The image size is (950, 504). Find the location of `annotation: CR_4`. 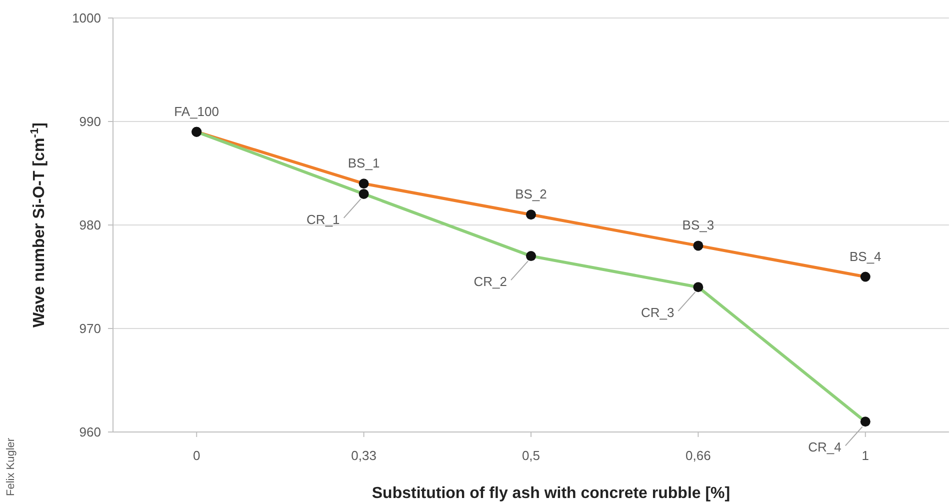

annotation: CR_4 is located at coordinates (825, 447).